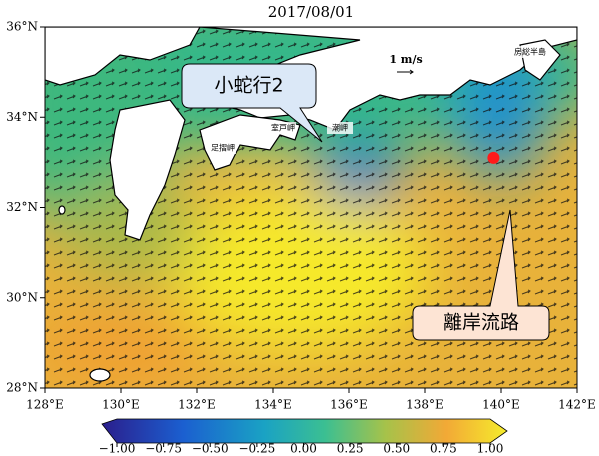 The height and width of the screenshot is (456, 599). I want to click on arrow-scale, so click(405, 72).